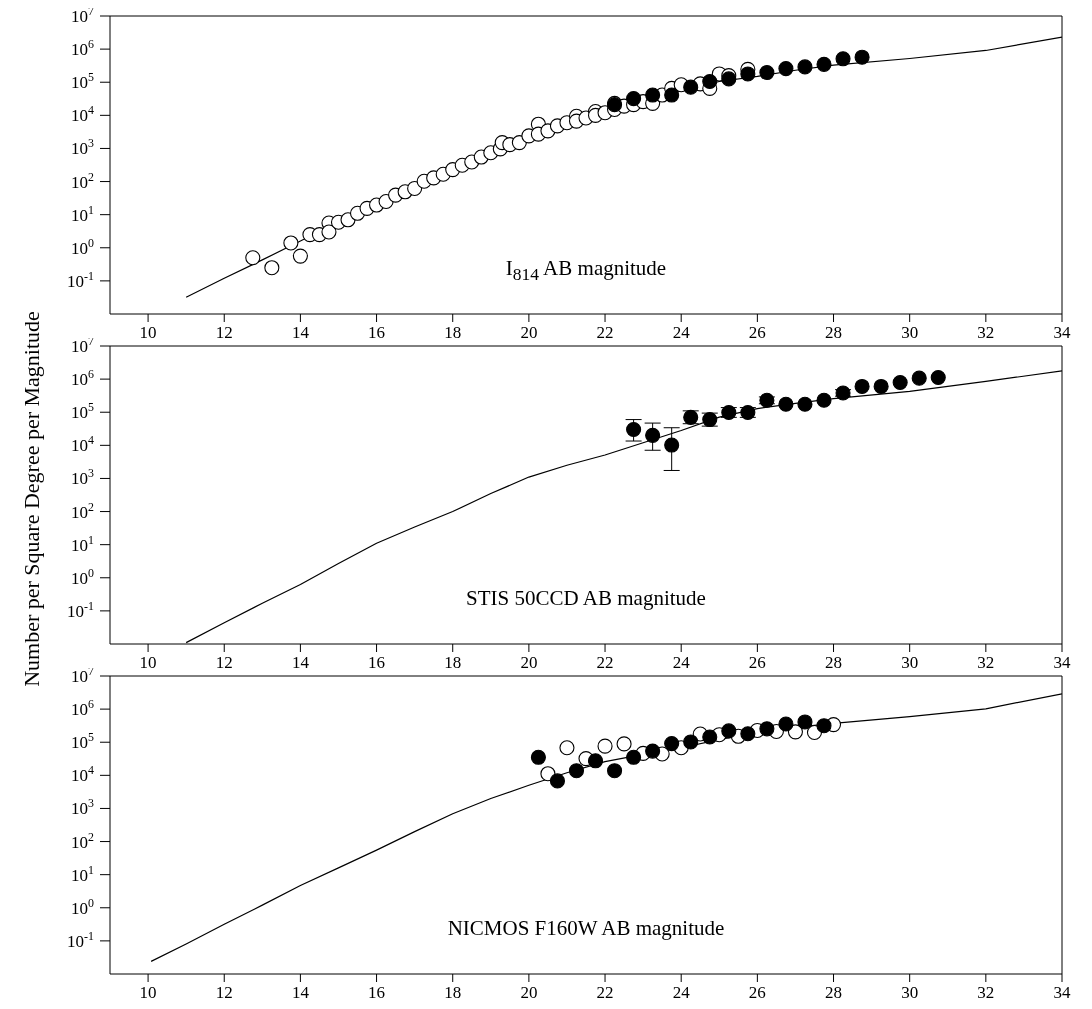 This screenshot has height=1009, width=1092. Describe the element at coordinates (31, 499) in the screenshot. I see `y-axis-title: Number per Square Degree per Magnitude` at that location.